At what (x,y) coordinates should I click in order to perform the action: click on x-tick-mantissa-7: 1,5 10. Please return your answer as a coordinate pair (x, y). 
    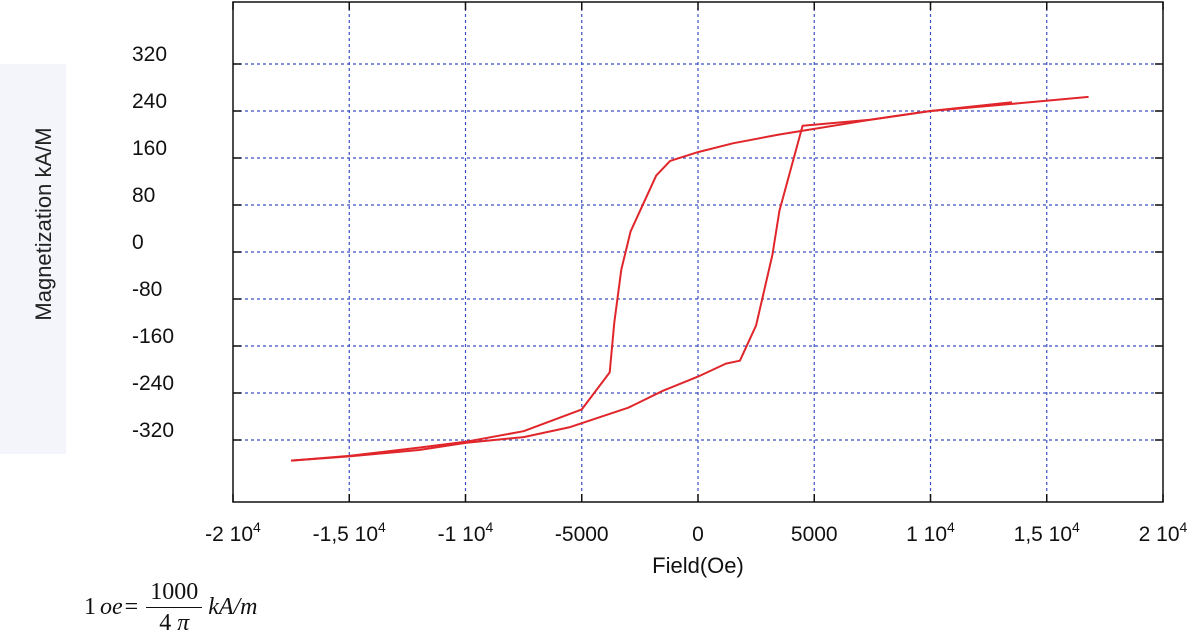
    Looking at the image, I should click on (1043, 534).